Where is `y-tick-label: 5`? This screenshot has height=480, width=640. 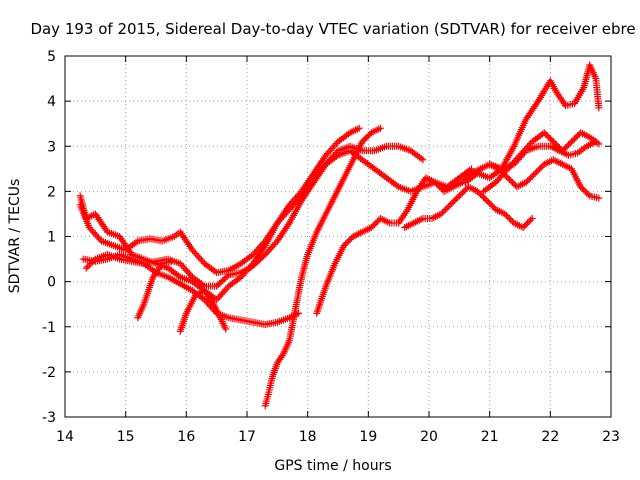
y-tick-label: 5 is located at coordinates (51, 57).